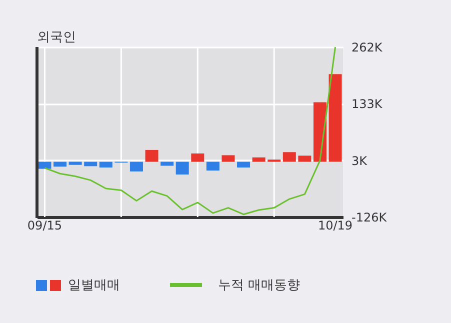 The width and height of the screenshot is (451, 323). I want to click on chart-title: 외국인, so click(56, 37).